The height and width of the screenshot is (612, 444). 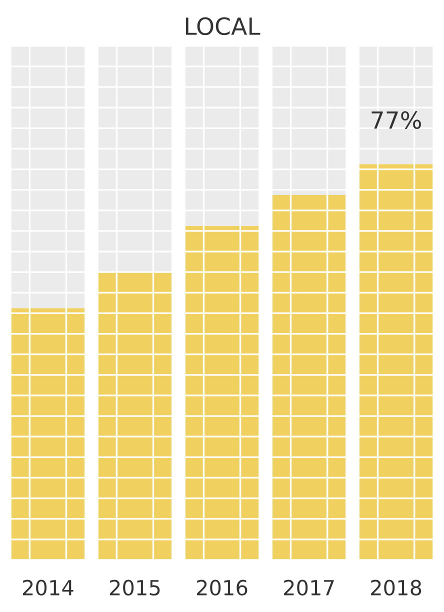 What do you see at coordinates (396, 588) in the screenshot?
I see `x-tick-label: 2018` at bounding box center [396, 588].